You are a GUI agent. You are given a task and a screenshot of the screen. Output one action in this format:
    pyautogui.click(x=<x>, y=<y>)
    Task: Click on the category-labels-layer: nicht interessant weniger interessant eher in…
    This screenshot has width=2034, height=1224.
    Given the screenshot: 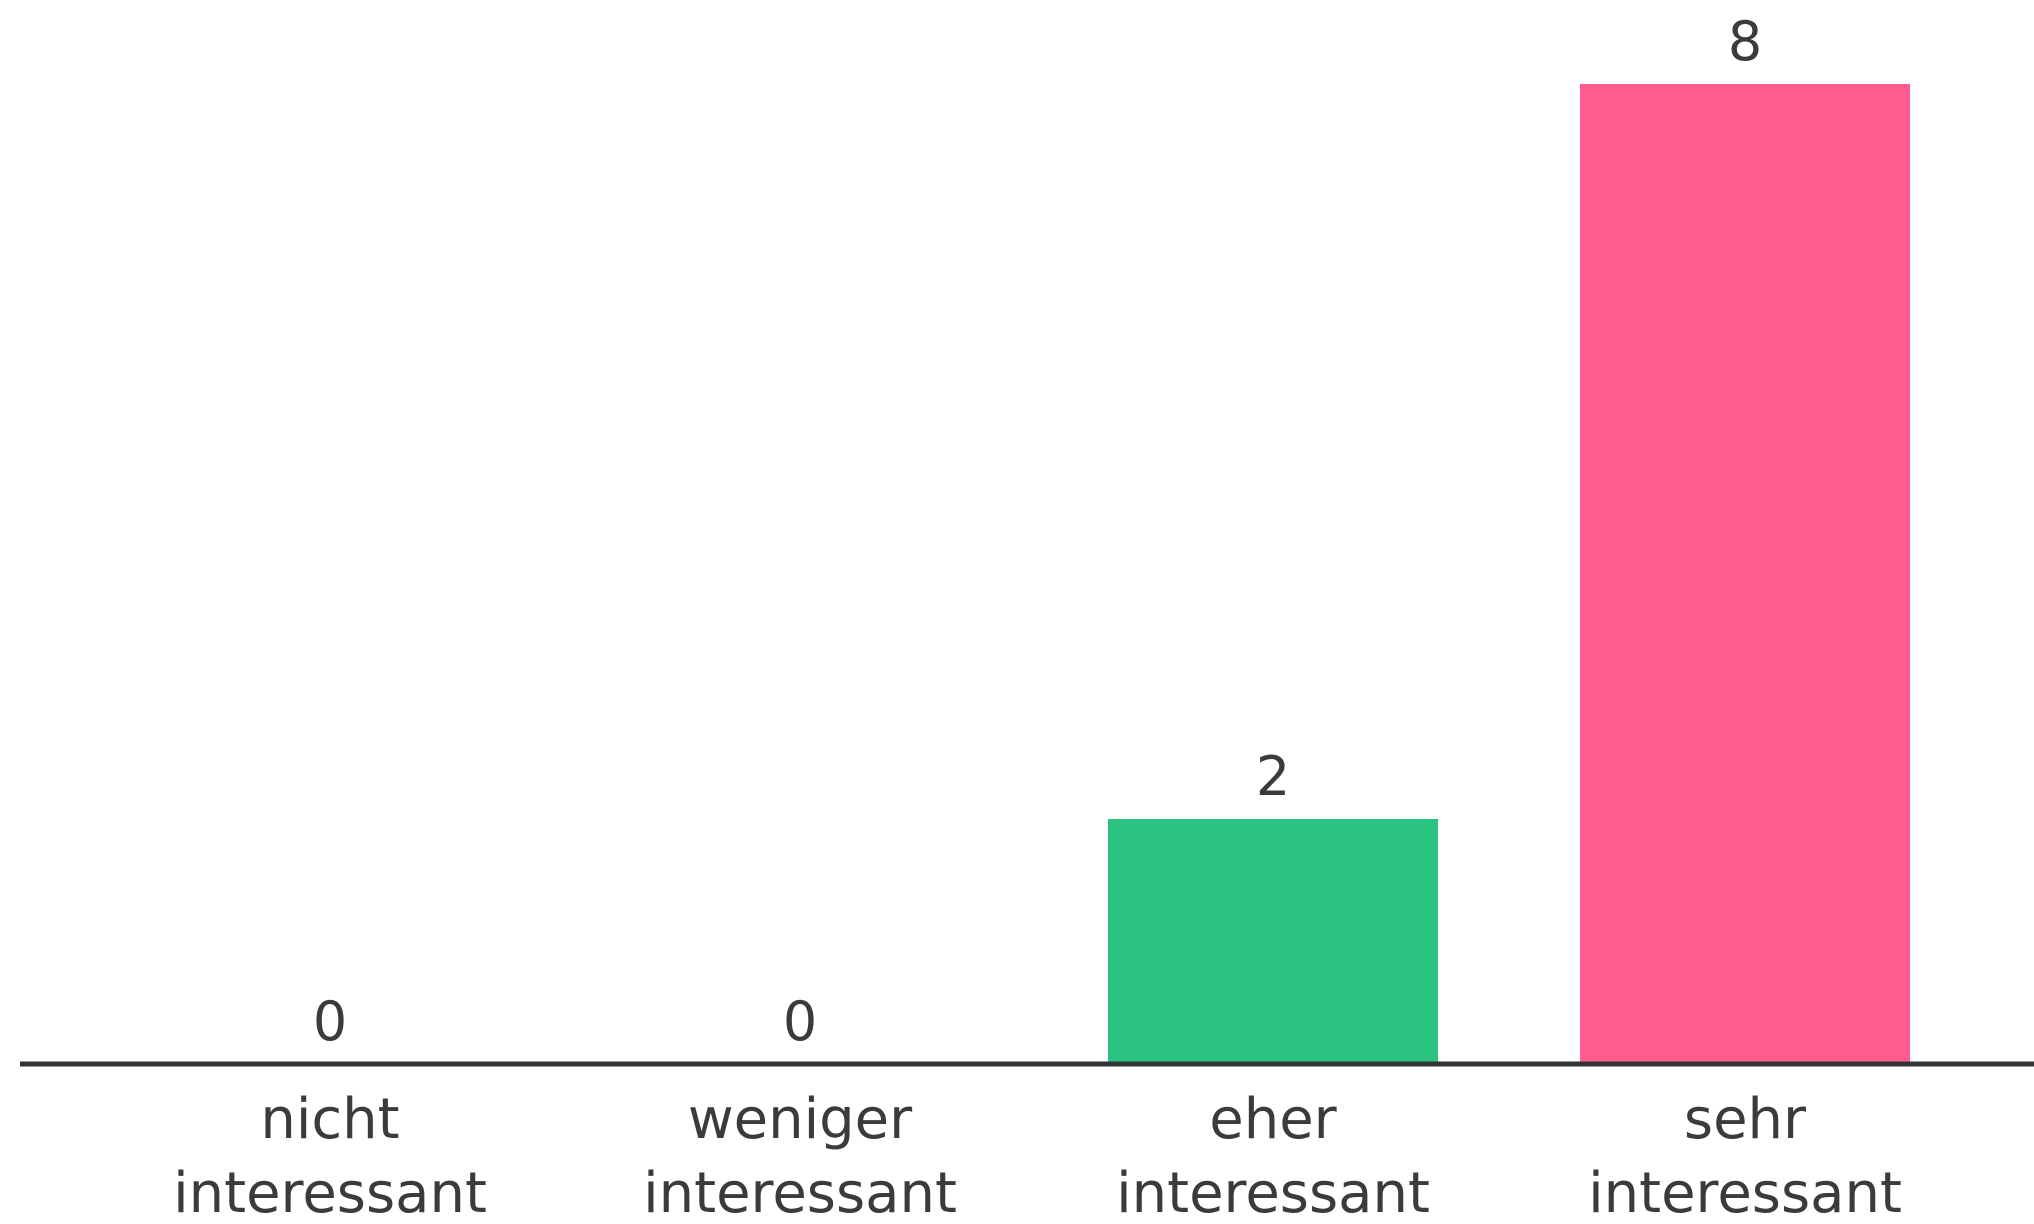 What is the action you would take?
    pyautogui.click(x=1037, y=1155)
    